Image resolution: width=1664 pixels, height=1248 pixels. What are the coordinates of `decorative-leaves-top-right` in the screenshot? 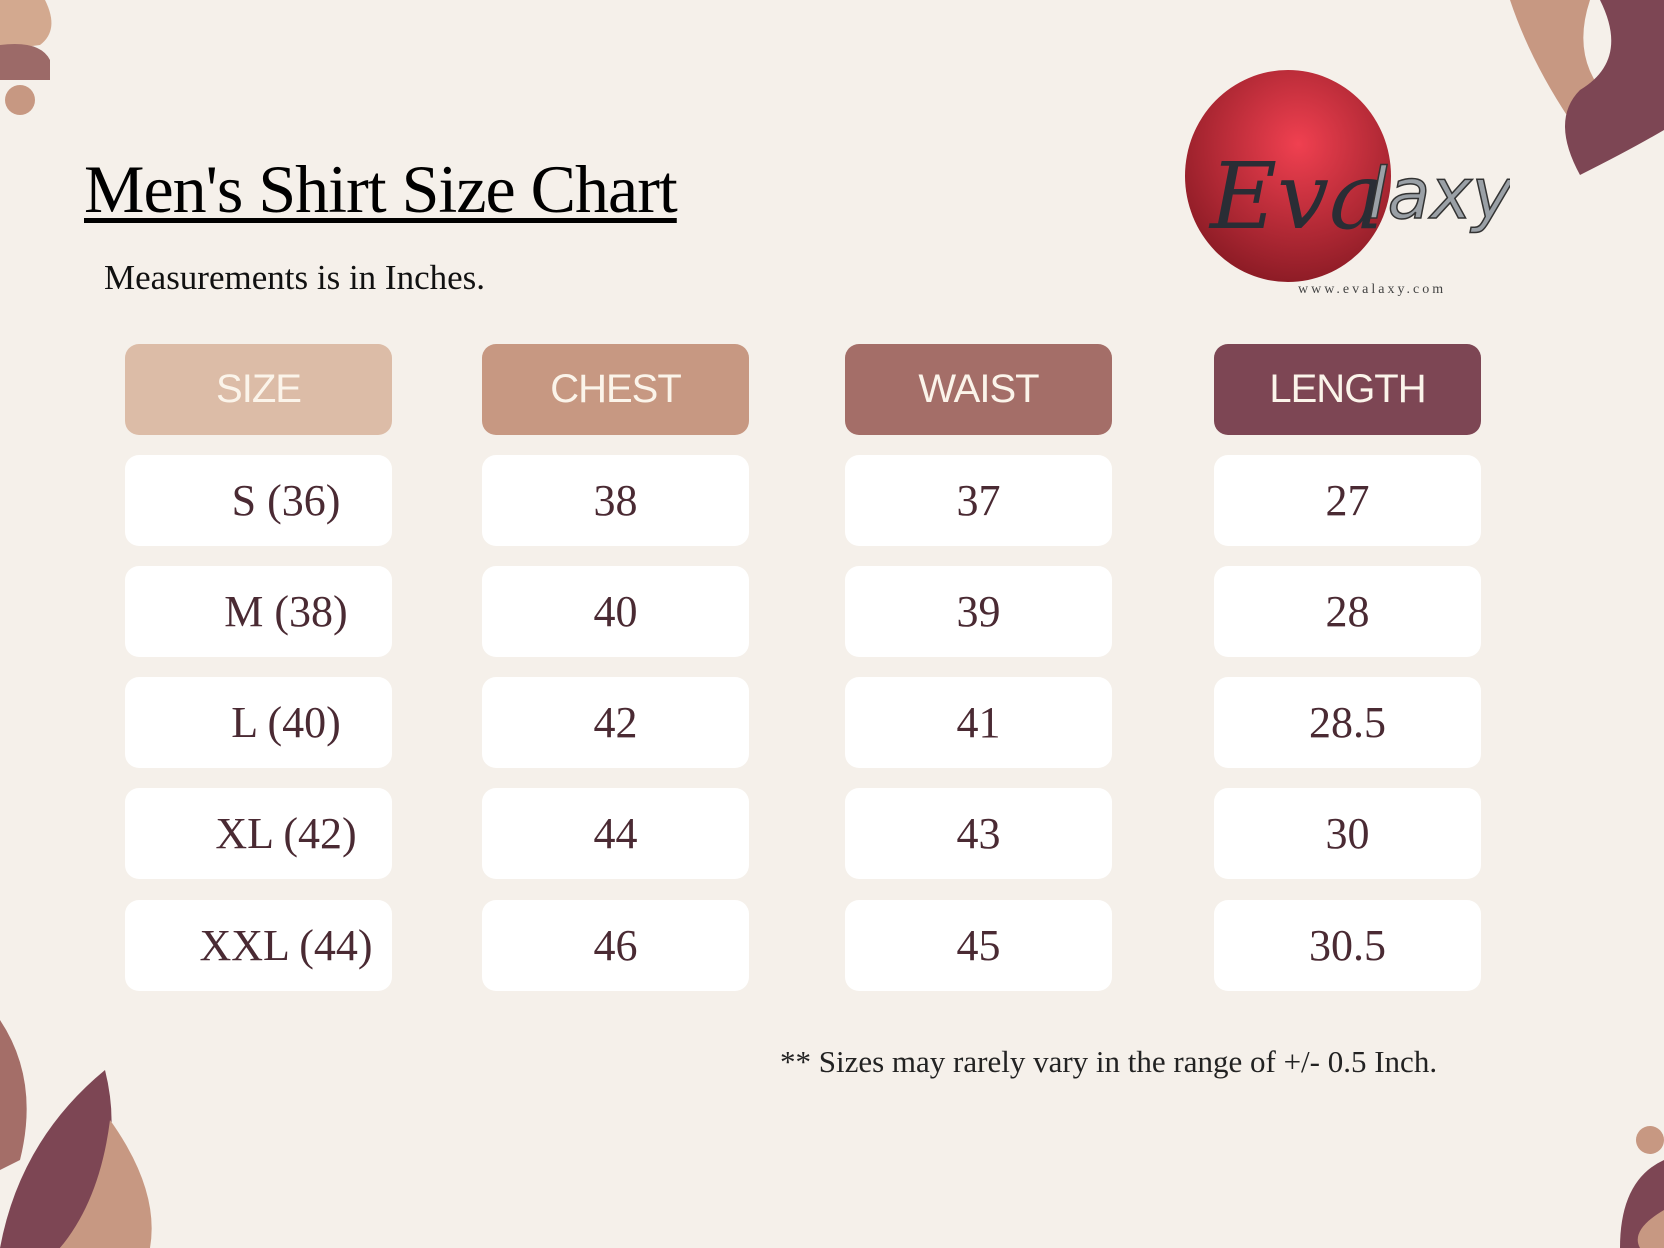 It's located at (1587, 87).